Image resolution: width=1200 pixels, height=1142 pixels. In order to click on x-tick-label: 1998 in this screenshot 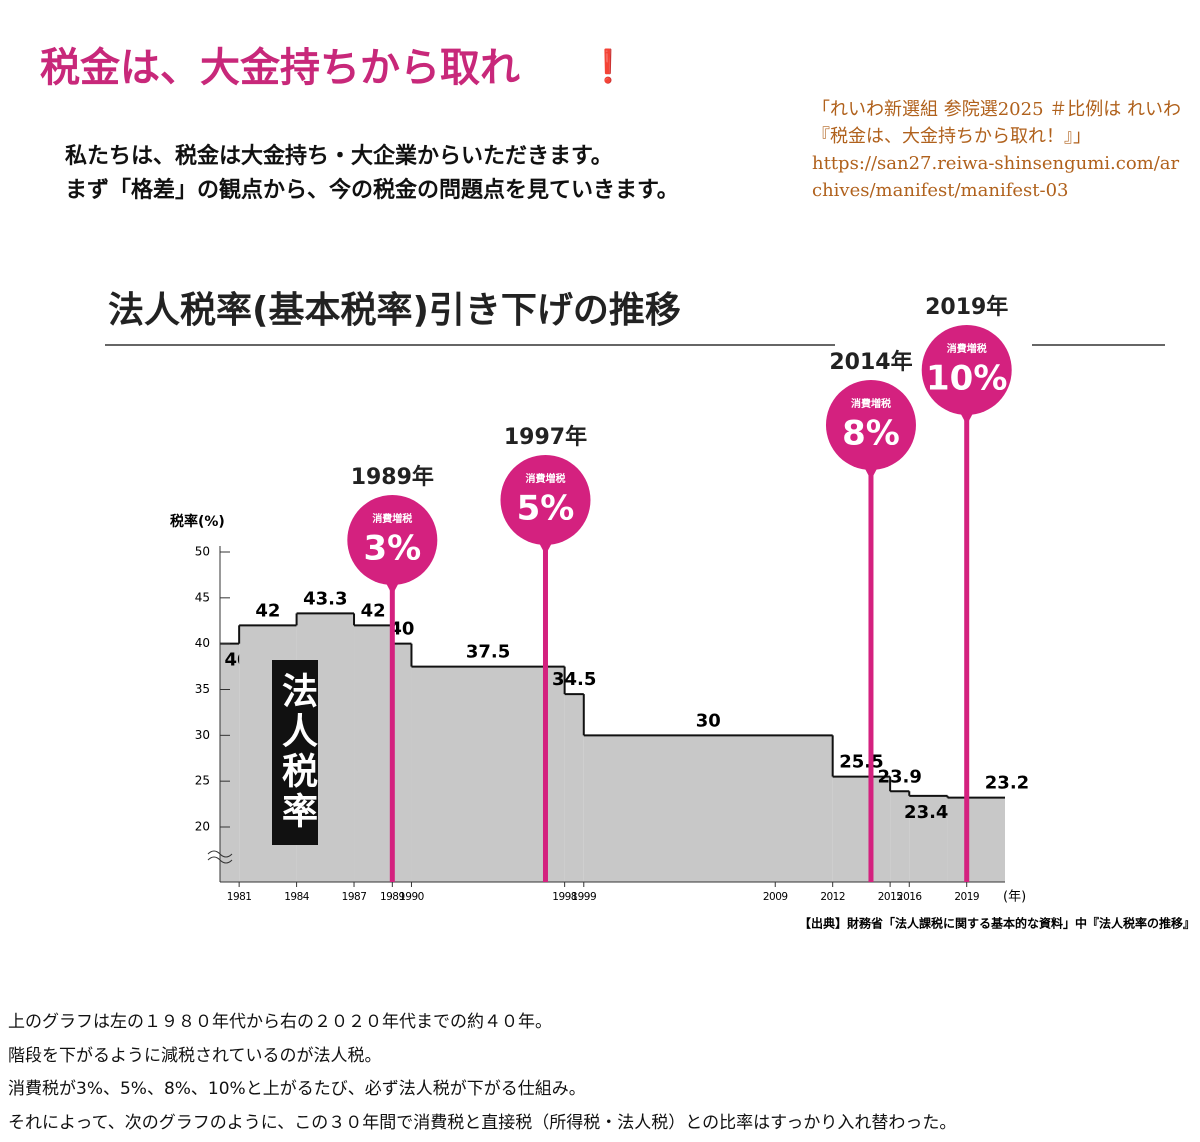, I will do `click(564, 897)`.